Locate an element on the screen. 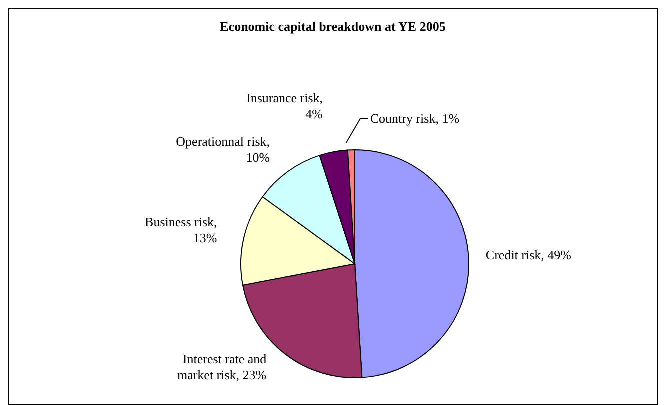 This screenshot has height=405, width=666. slice-label: Country risk, 1% is located at coordinates (415, 118).